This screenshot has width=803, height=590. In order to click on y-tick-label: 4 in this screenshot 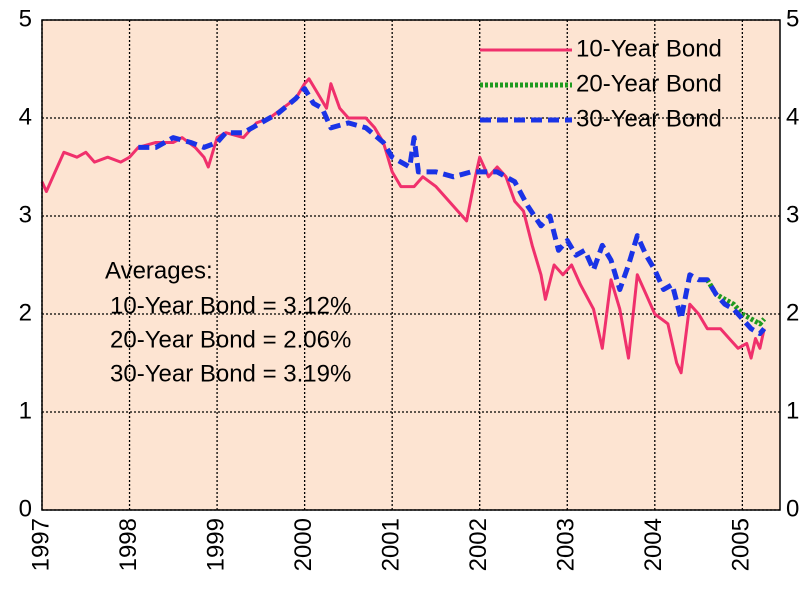, I will do `click(25, 116)`.